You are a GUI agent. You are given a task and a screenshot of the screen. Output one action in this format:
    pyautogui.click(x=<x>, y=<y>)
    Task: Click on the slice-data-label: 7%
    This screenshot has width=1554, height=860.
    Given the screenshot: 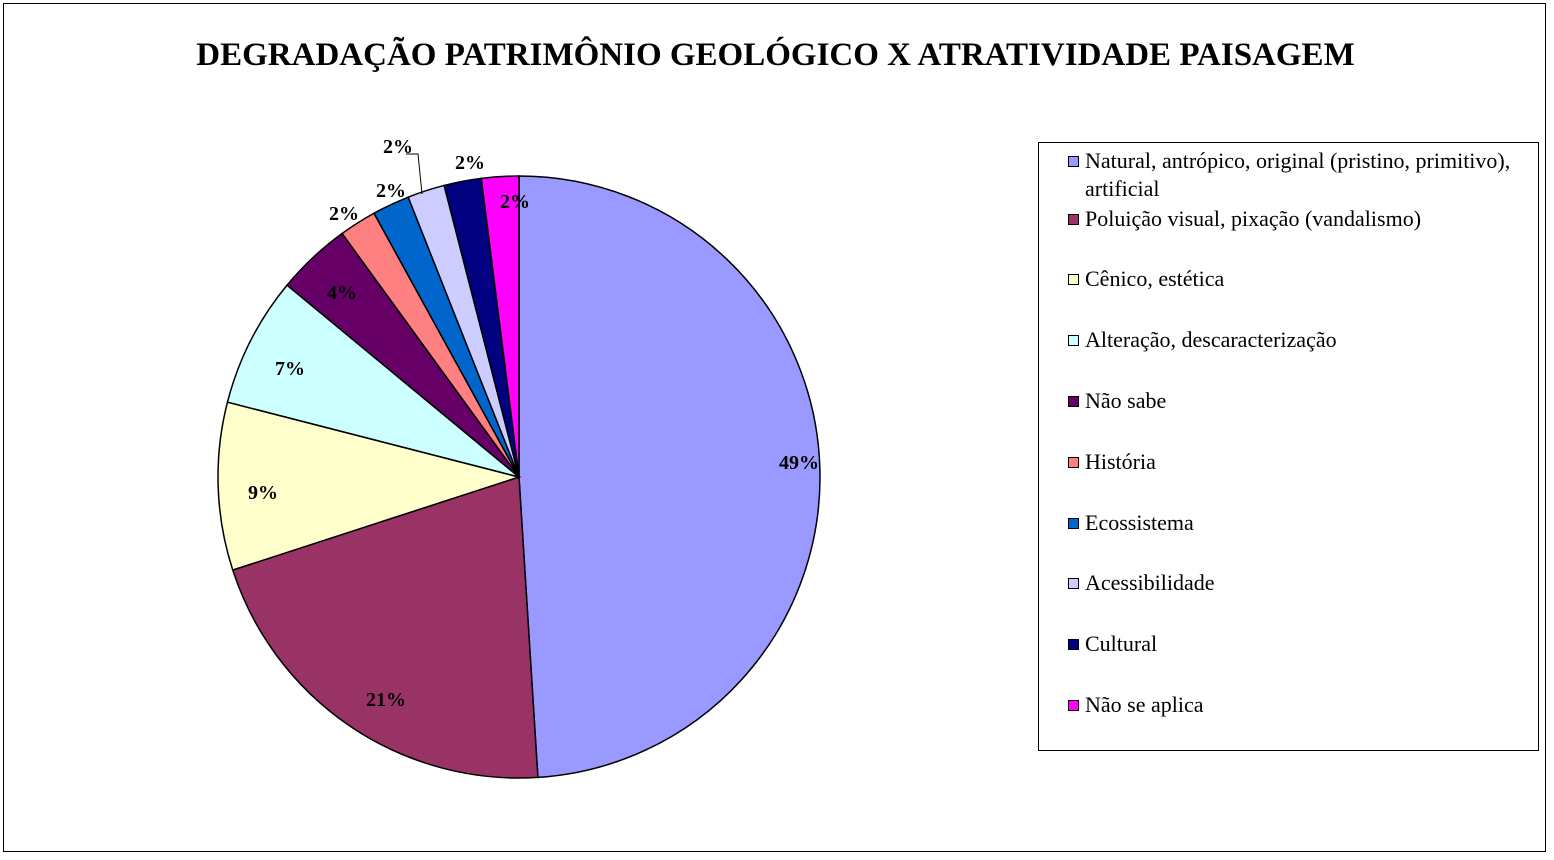 What is the action you would take?
    pyautogui.click(x=290, y=369)
    